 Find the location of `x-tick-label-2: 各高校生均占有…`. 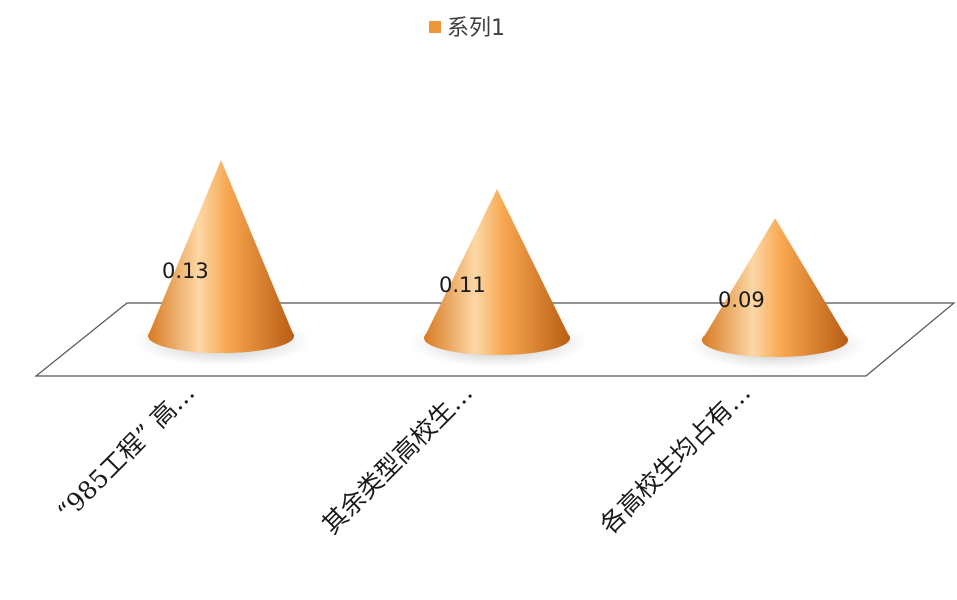

x-tick-label-2: 各高校生均占有… is located at coordinates (675, 459).